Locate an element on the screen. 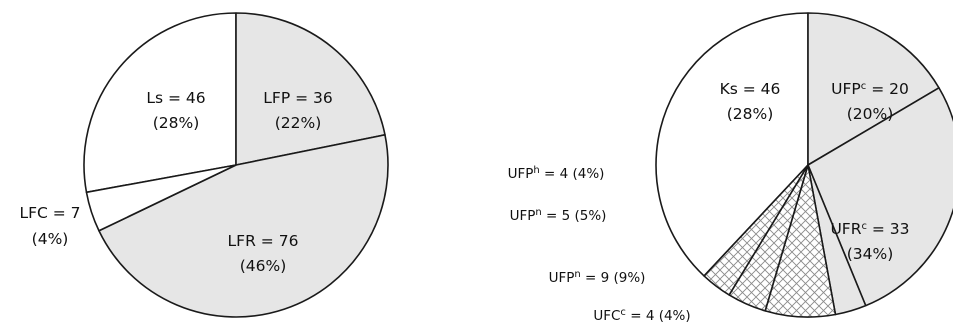 Image resolution: width=953 pixels, height=327 pixels. label-ufph: UFPh = 4 (4%) is located at coordinates (556, 173).